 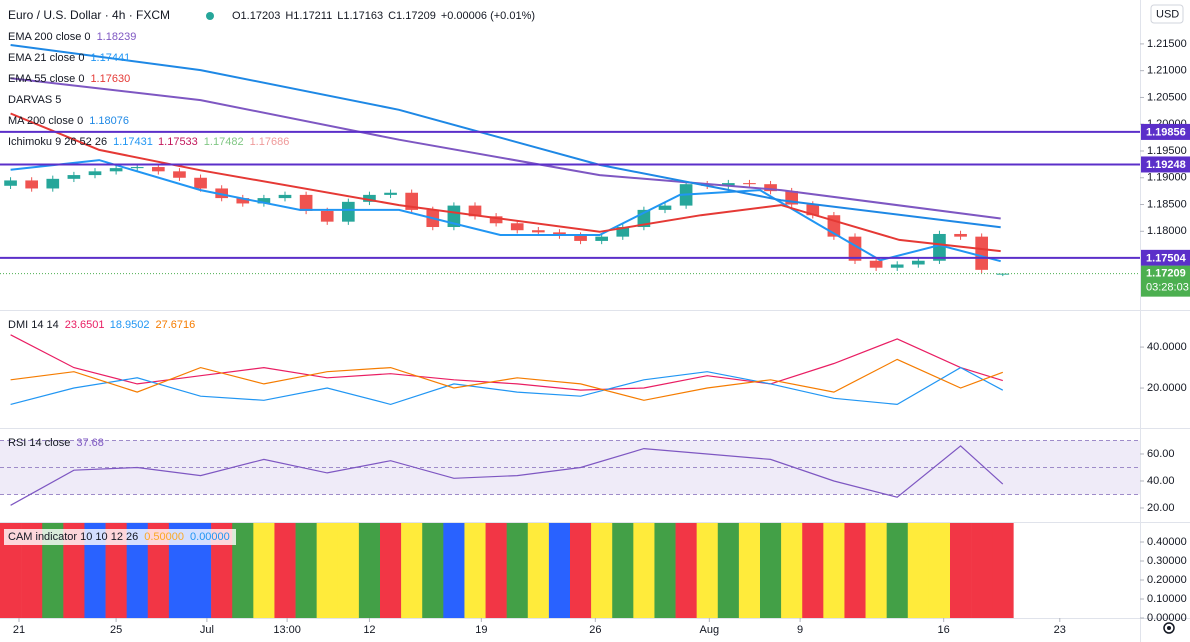 I want to click on level-label: 1.17504, so click(x=1166, y=258).